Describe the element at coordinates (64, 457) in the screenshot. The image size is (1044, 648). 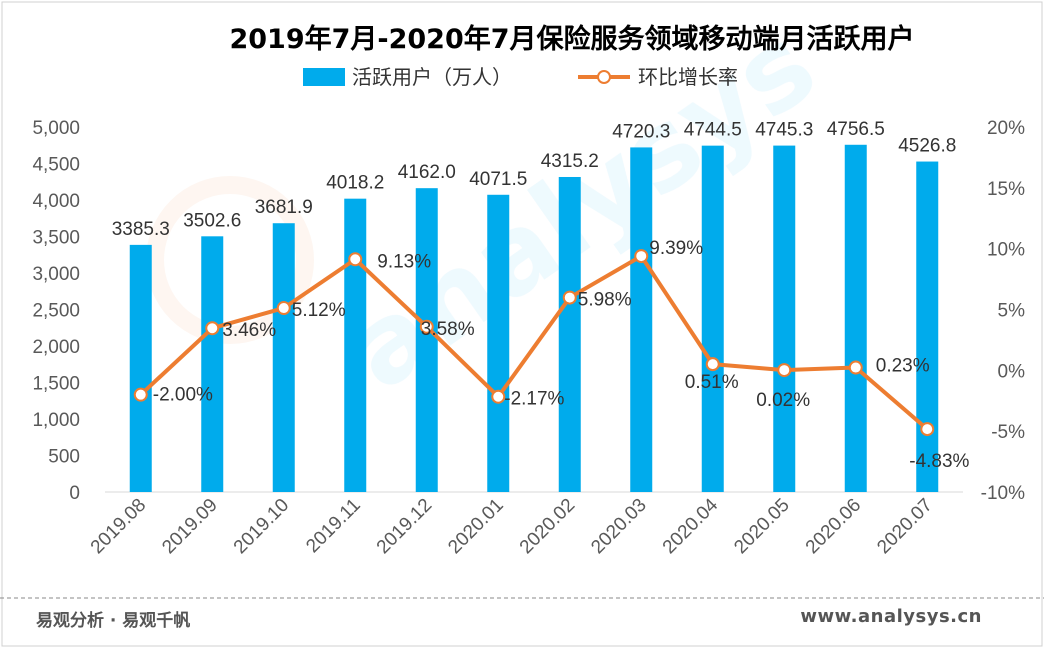
I see `y-left-tick-label: 500` at that location.